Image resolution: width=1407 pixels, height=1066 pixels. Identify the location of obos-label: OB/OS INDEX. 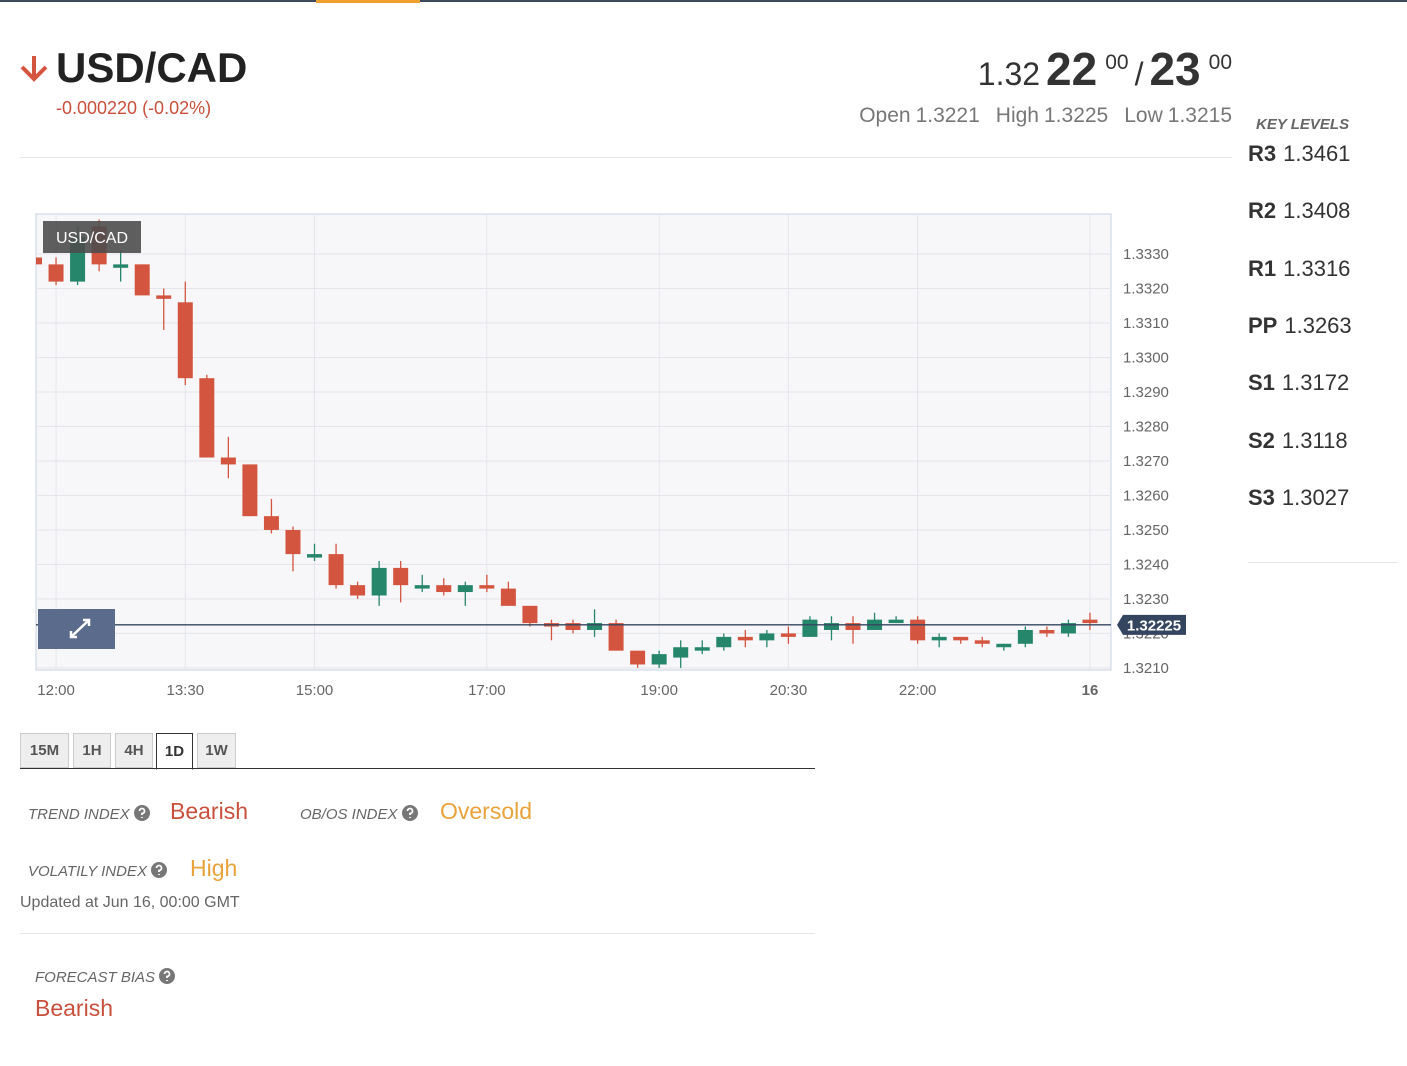
(349, 814).